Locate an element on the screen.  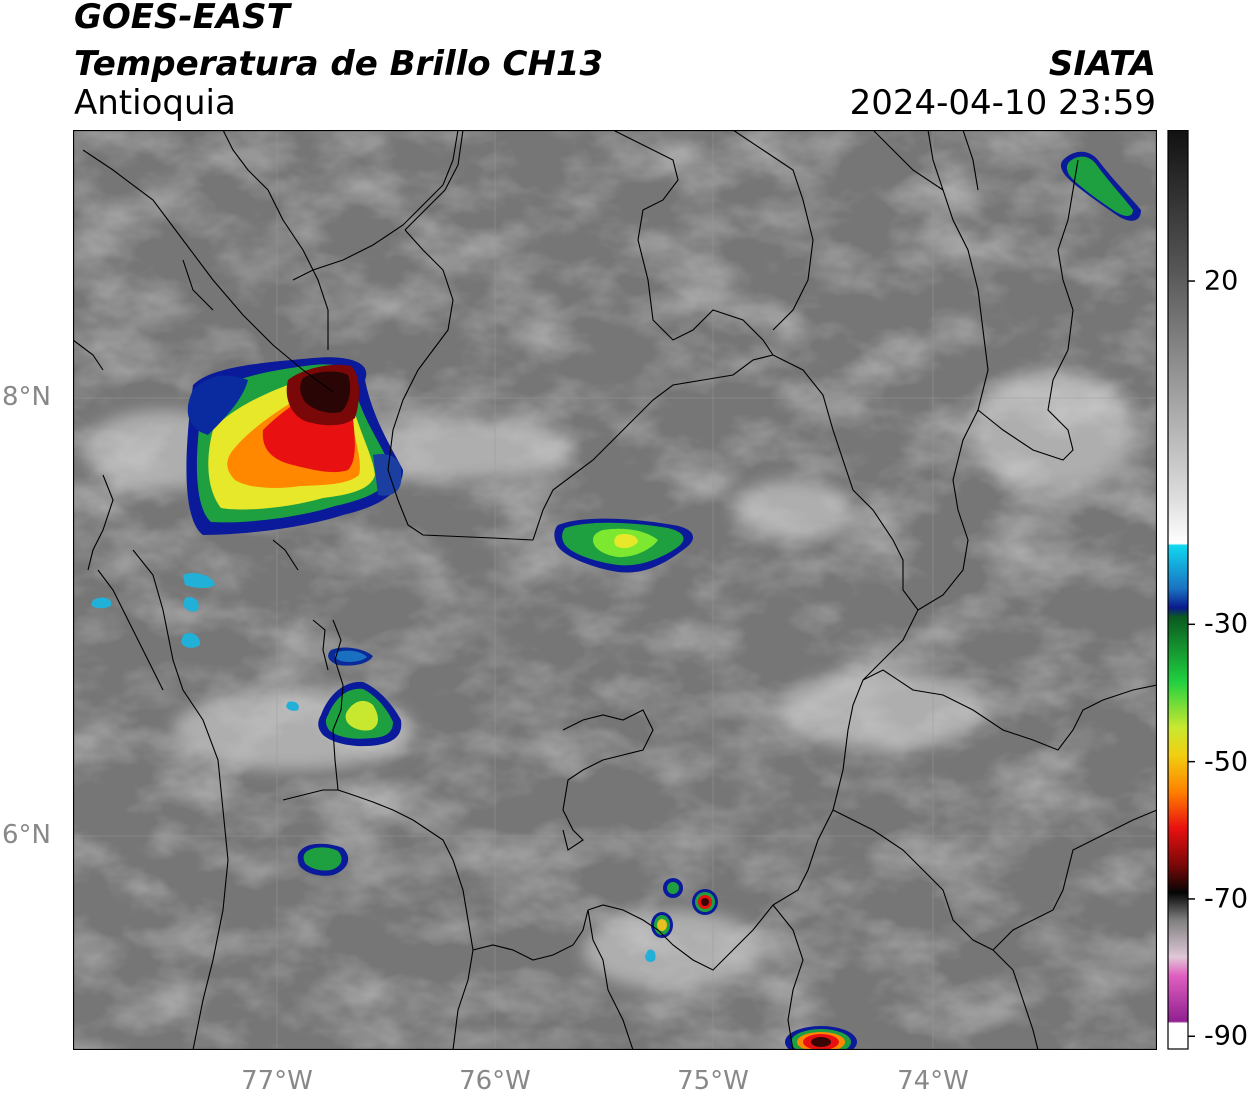
region-title: Antioquia is located at coordinates (155, 103).